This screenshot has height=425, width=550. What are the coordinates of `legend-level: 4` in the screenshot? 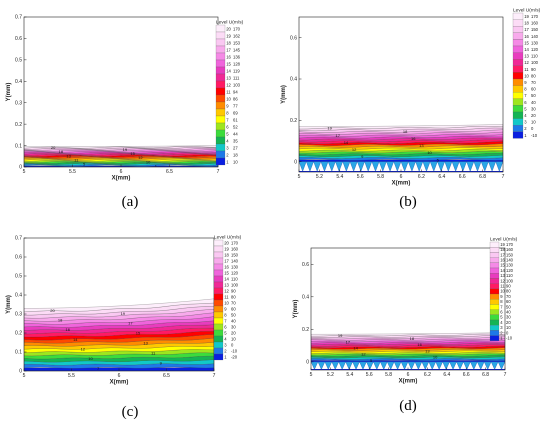 It's located at (501, 322).